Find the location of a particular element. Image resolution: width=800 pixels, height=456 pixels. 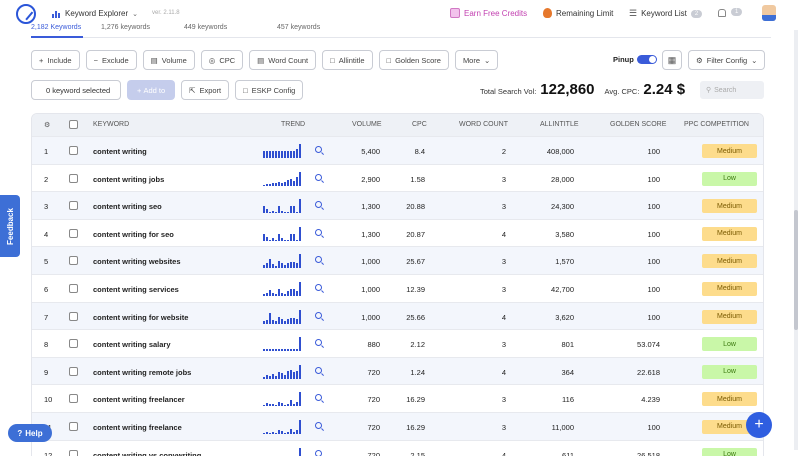

ppc-competition-badge: Medium is located at coordinates (729, 288).